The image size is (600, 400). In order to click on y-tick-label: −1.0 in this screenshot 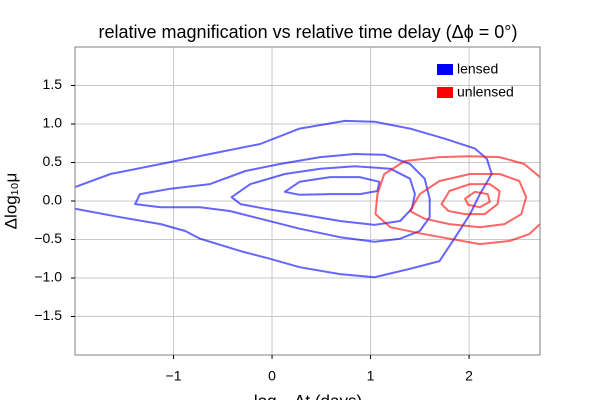, I will do `click(48, 277)`.